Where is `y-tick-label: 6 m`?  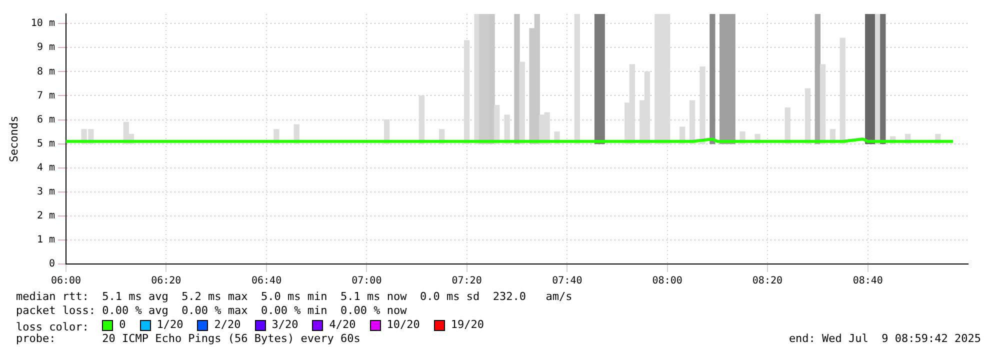
y-tick-label: 6 m is located at coordinates (45, 120).